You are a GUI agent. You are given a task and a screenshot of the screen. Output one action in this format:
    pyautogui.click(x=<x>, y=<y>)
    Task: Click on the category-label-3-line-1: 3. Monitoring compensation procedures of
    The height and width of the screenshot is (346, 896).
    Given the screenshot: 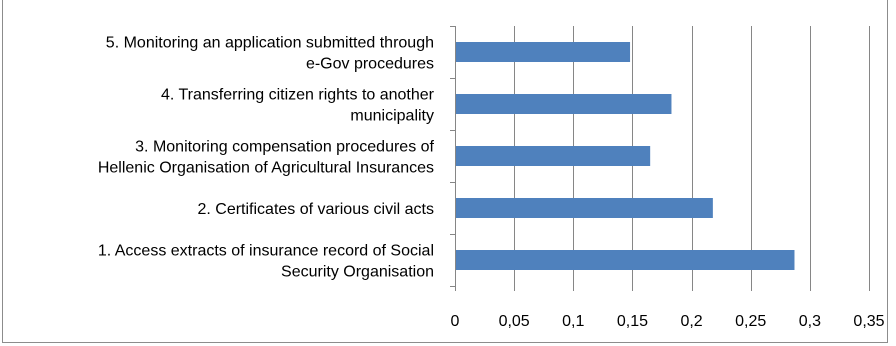 What is the action you would take?
    pyautogui.click(x=284, y=147)
    